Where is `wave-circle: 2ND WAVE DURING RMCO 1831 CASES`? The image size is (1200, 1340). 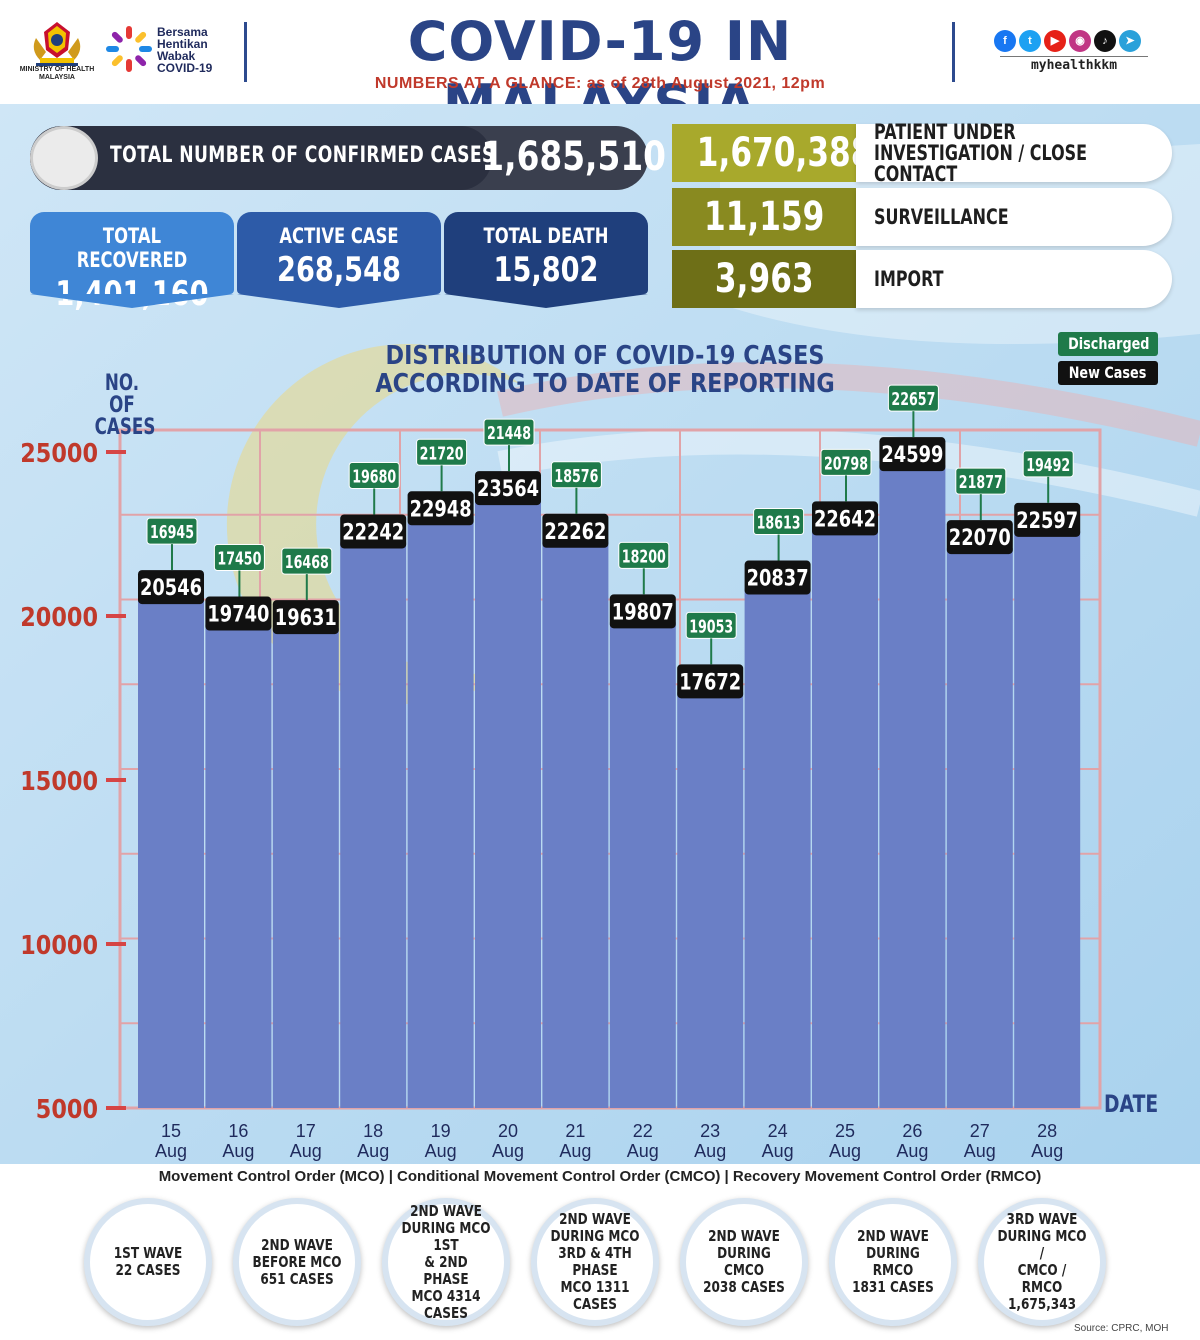 wave-circle: 2ND WAVE DURING RMCO 1831 CASES is located at coordinates (893, 1262).